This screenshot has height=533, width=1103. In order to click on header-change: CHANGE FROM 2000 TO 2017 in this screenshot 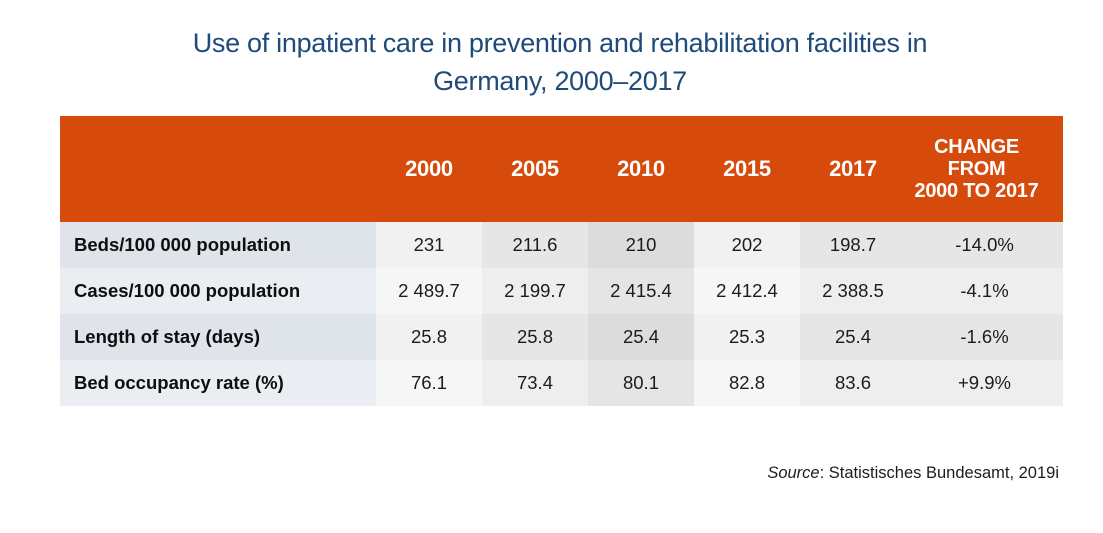, I will do `click(984, 169)`.